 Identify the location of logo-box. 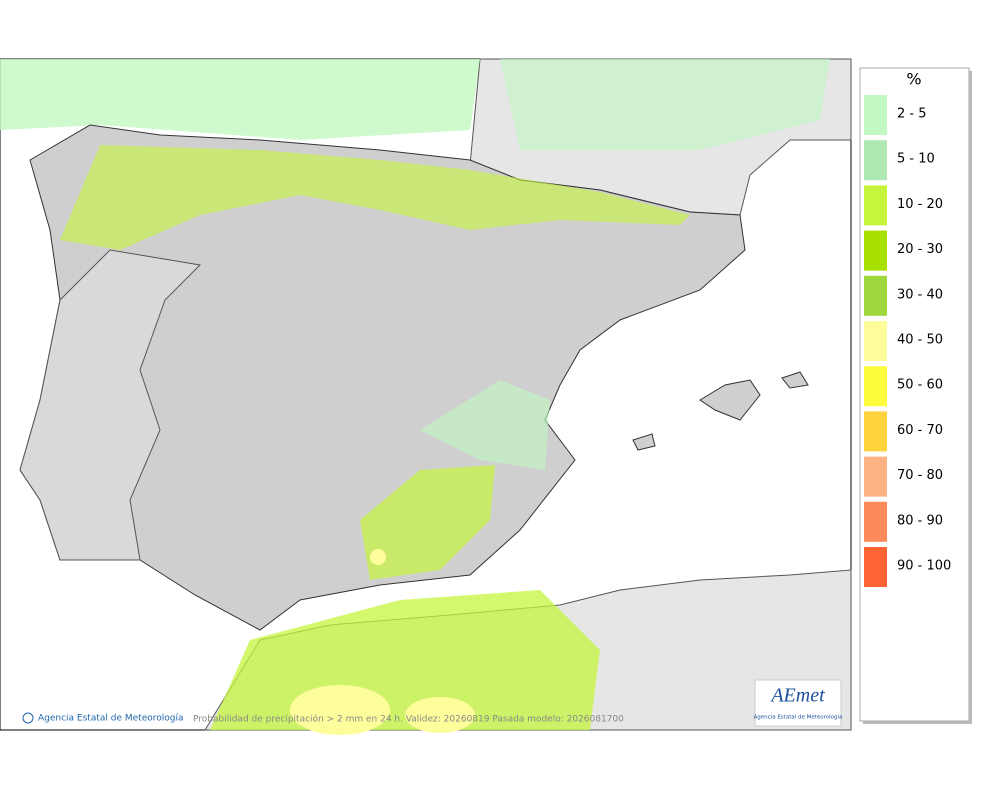
(798, 703).